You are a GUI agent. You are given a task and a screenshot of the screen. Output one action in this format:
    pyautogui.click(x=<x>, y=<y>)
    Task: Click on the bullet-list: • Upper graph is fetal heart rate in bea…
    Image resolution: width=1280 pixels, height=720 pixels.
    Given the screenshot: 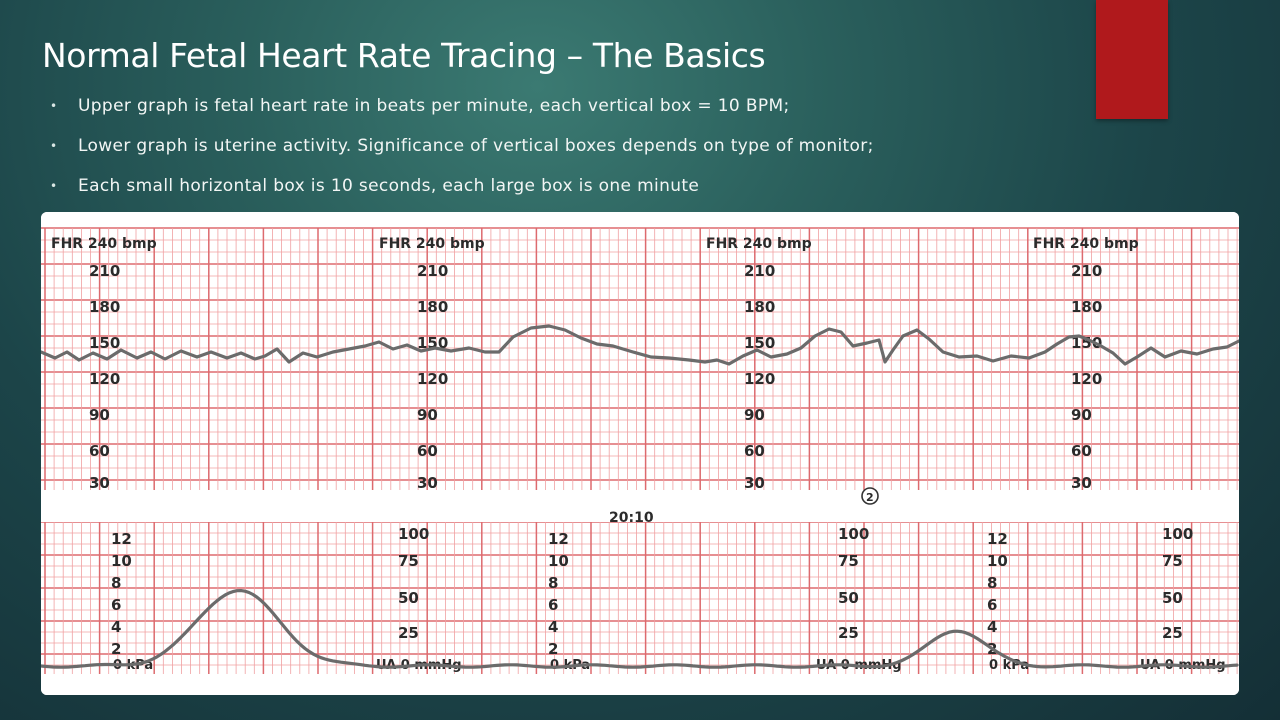 What is the action you would take?
    pyautogui.click(x=461, y=152)
    